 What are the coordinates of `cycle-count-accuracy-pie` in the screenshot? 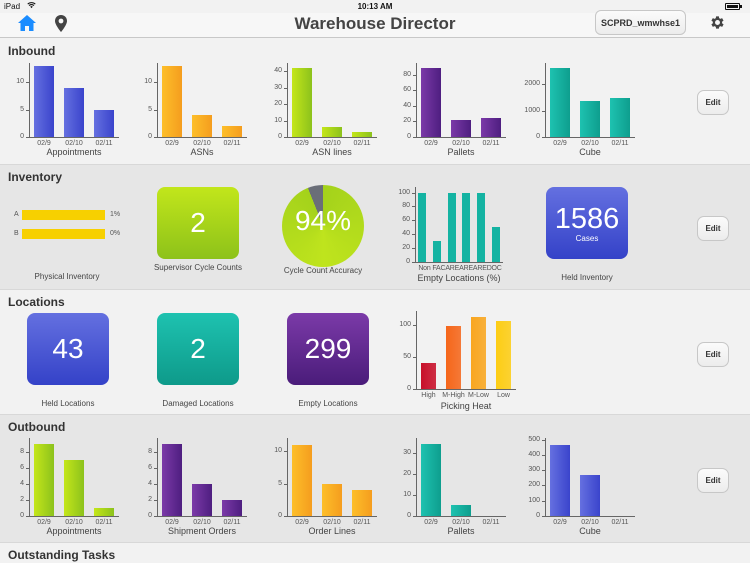 It's located at (323, 226).